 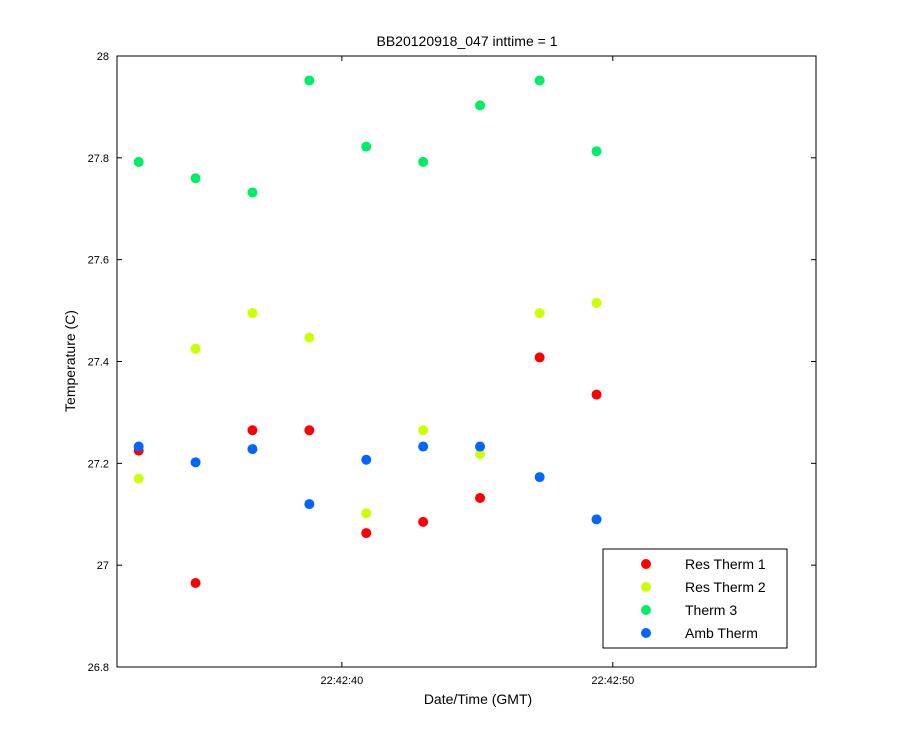 I want to click on x-axis-label: Date/Time (GMT), so click(x=478, y=699).